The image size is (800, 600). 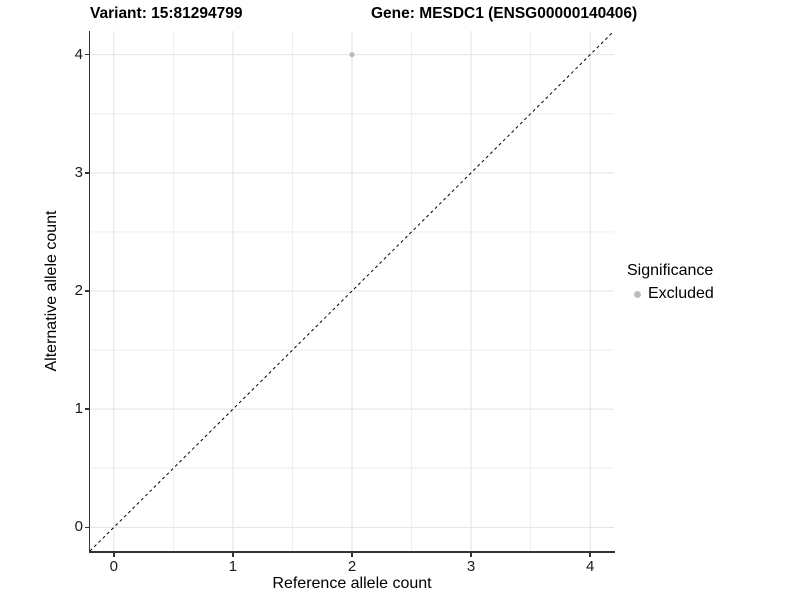 What do you see at coordinates (78, 54) in the screenshot?
I see `y-tick-label: 4` at bounding box center [78, 54].